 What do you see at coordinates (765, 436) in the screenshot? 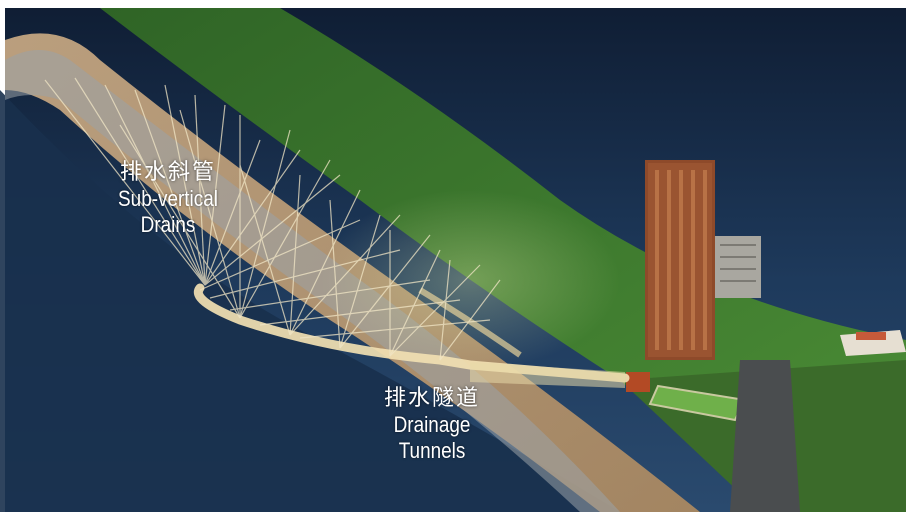
I see `road` at bounding box center [765, 436].